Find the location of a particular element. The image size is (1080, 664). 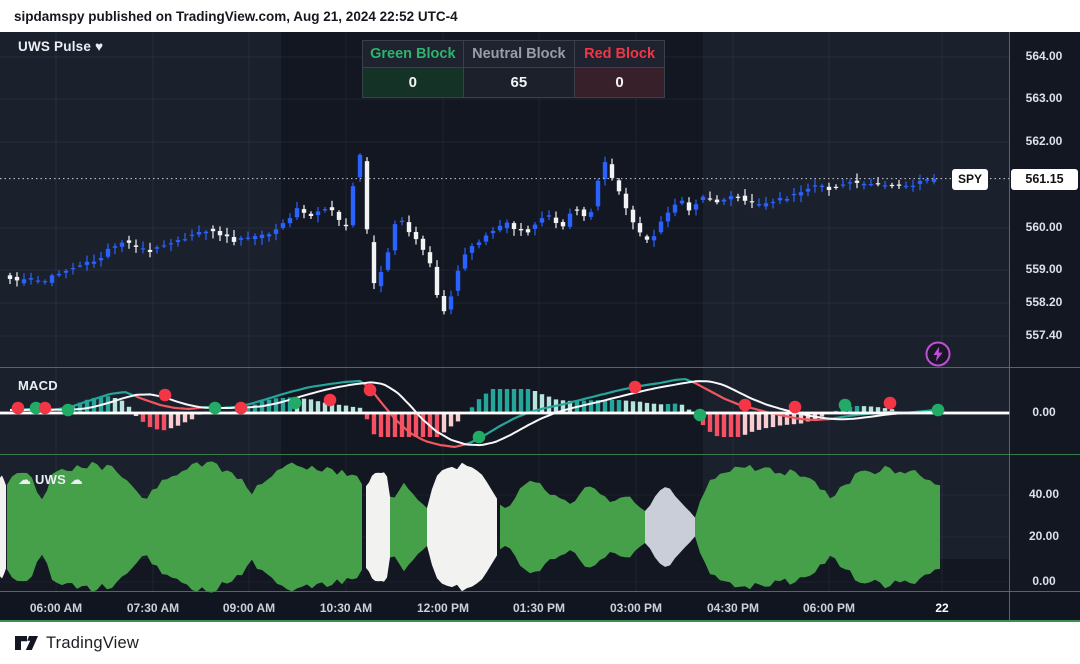

macd-pane-title: MACD is located at coordinates (38, 385).